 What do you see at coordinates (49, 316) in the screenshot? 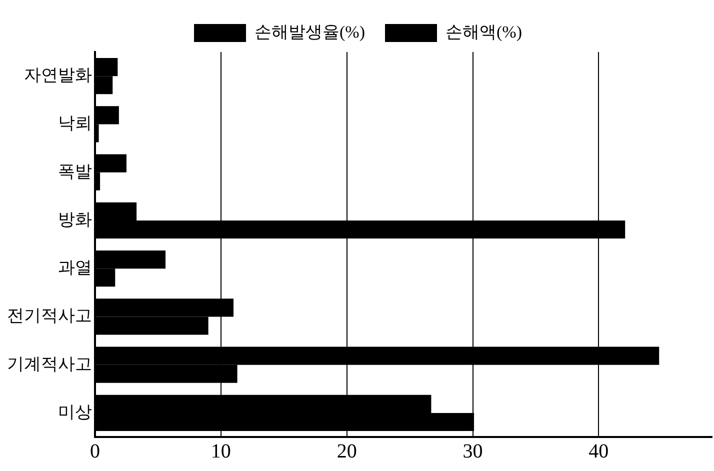
I see `y-tick-label: 전기적사고` at bounding box center [49, 316].